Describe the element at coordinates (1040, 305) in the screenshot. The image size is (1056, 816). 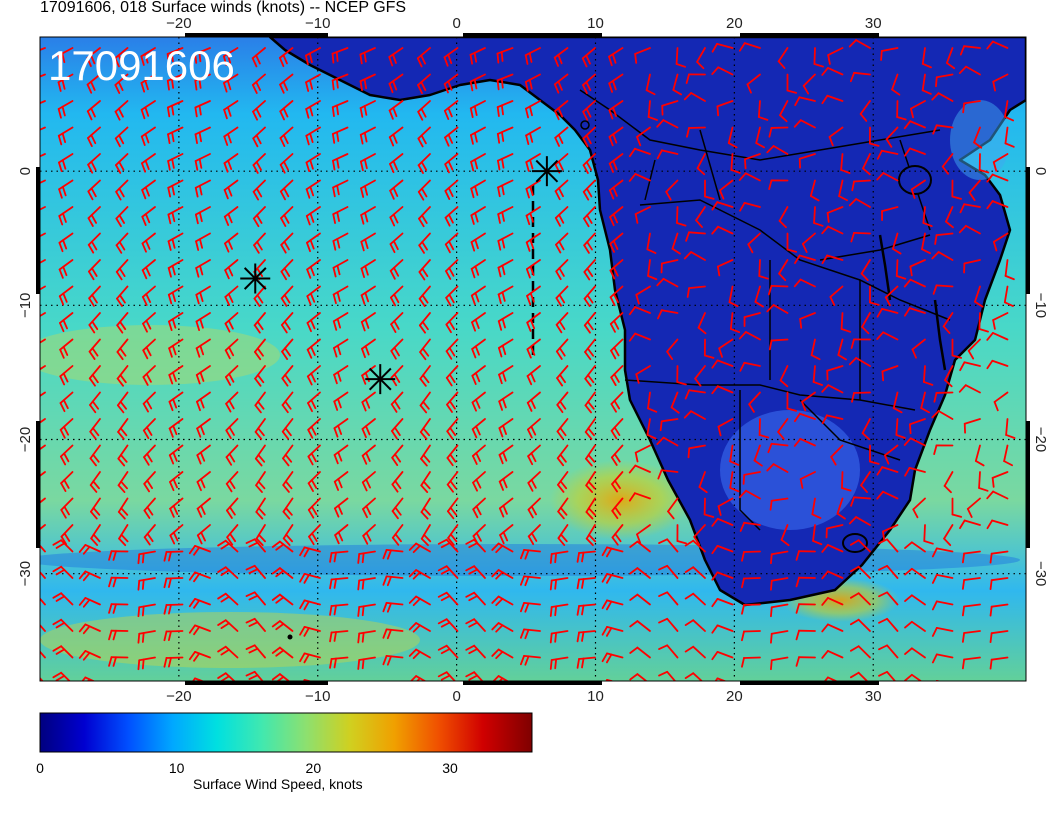
I see `lat-tick-label-right: −10` at that location.